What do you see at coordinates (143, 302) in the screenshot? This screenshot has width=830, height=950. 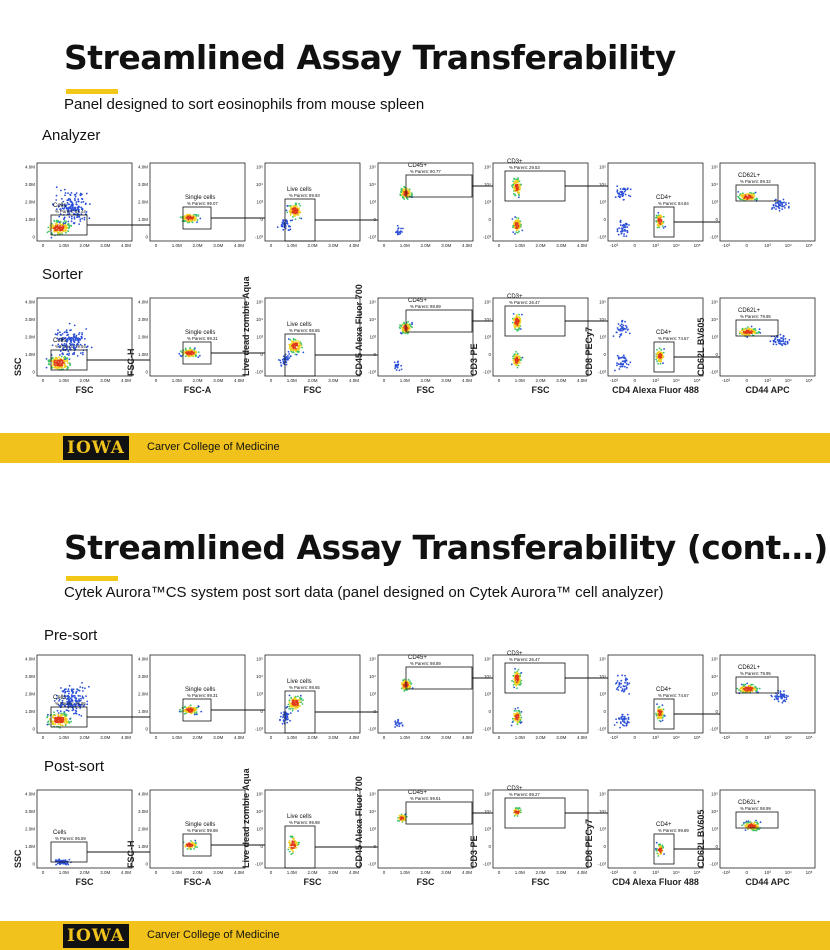 I see `y-tick-label: 4.0M` at bounding box center [143, 302].